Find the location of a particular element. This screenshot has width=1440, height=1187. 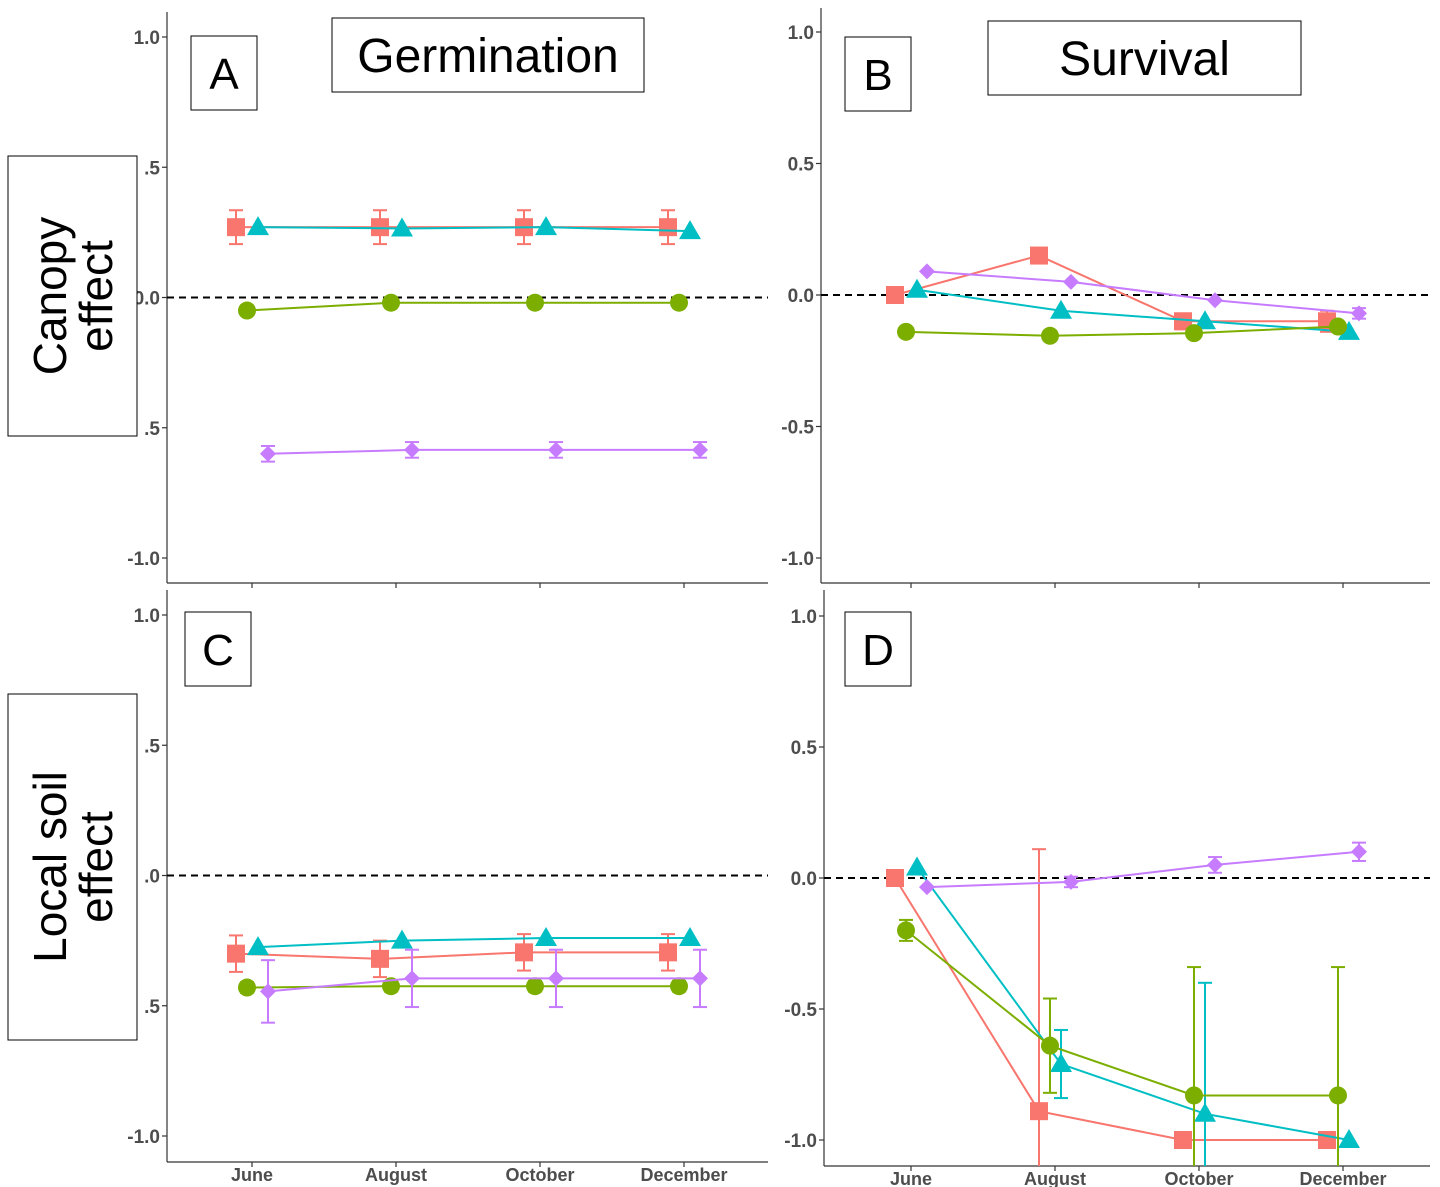

panel-label: D is located at coordinates (878, 650).